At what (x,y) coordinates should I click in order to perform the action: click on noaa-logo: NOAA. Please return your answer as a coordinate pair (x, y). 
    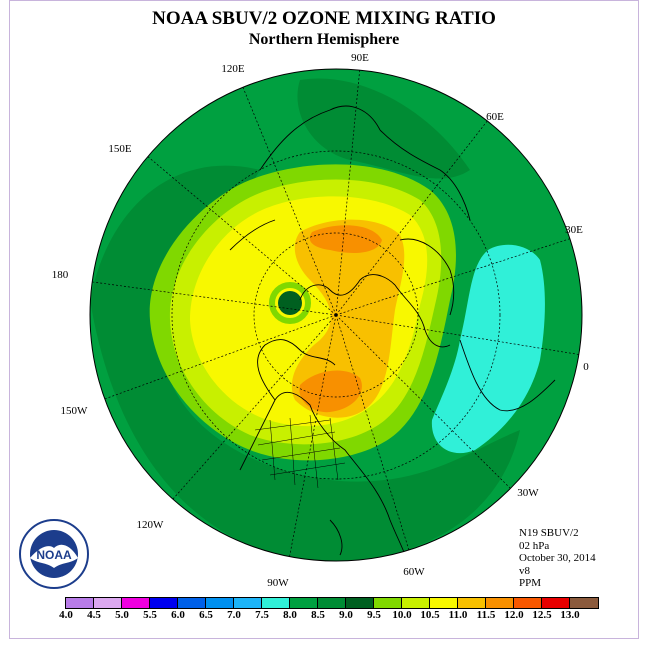
    Looking at the image, I should click on (54, 554).